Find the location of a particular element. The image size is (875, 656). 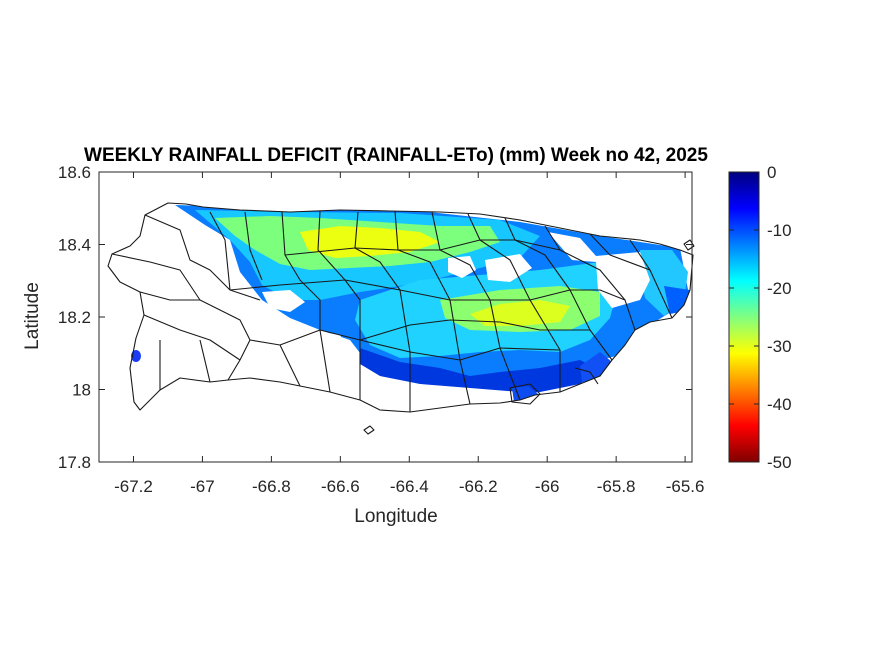

boundary-w2 is located at coordinates (181, 317).